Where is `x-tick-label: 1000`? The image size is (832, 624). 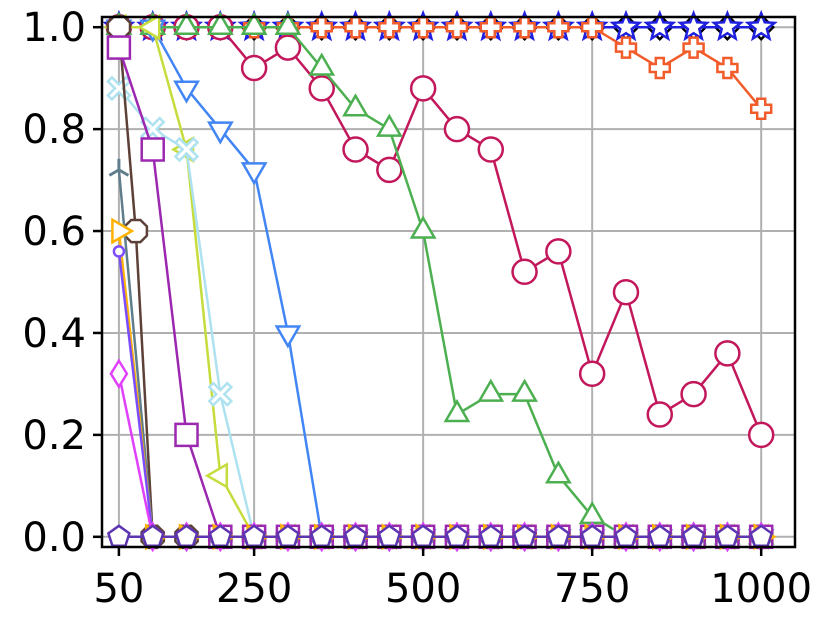 x-tick-label: 1000 is located at coordinates (761, 589).